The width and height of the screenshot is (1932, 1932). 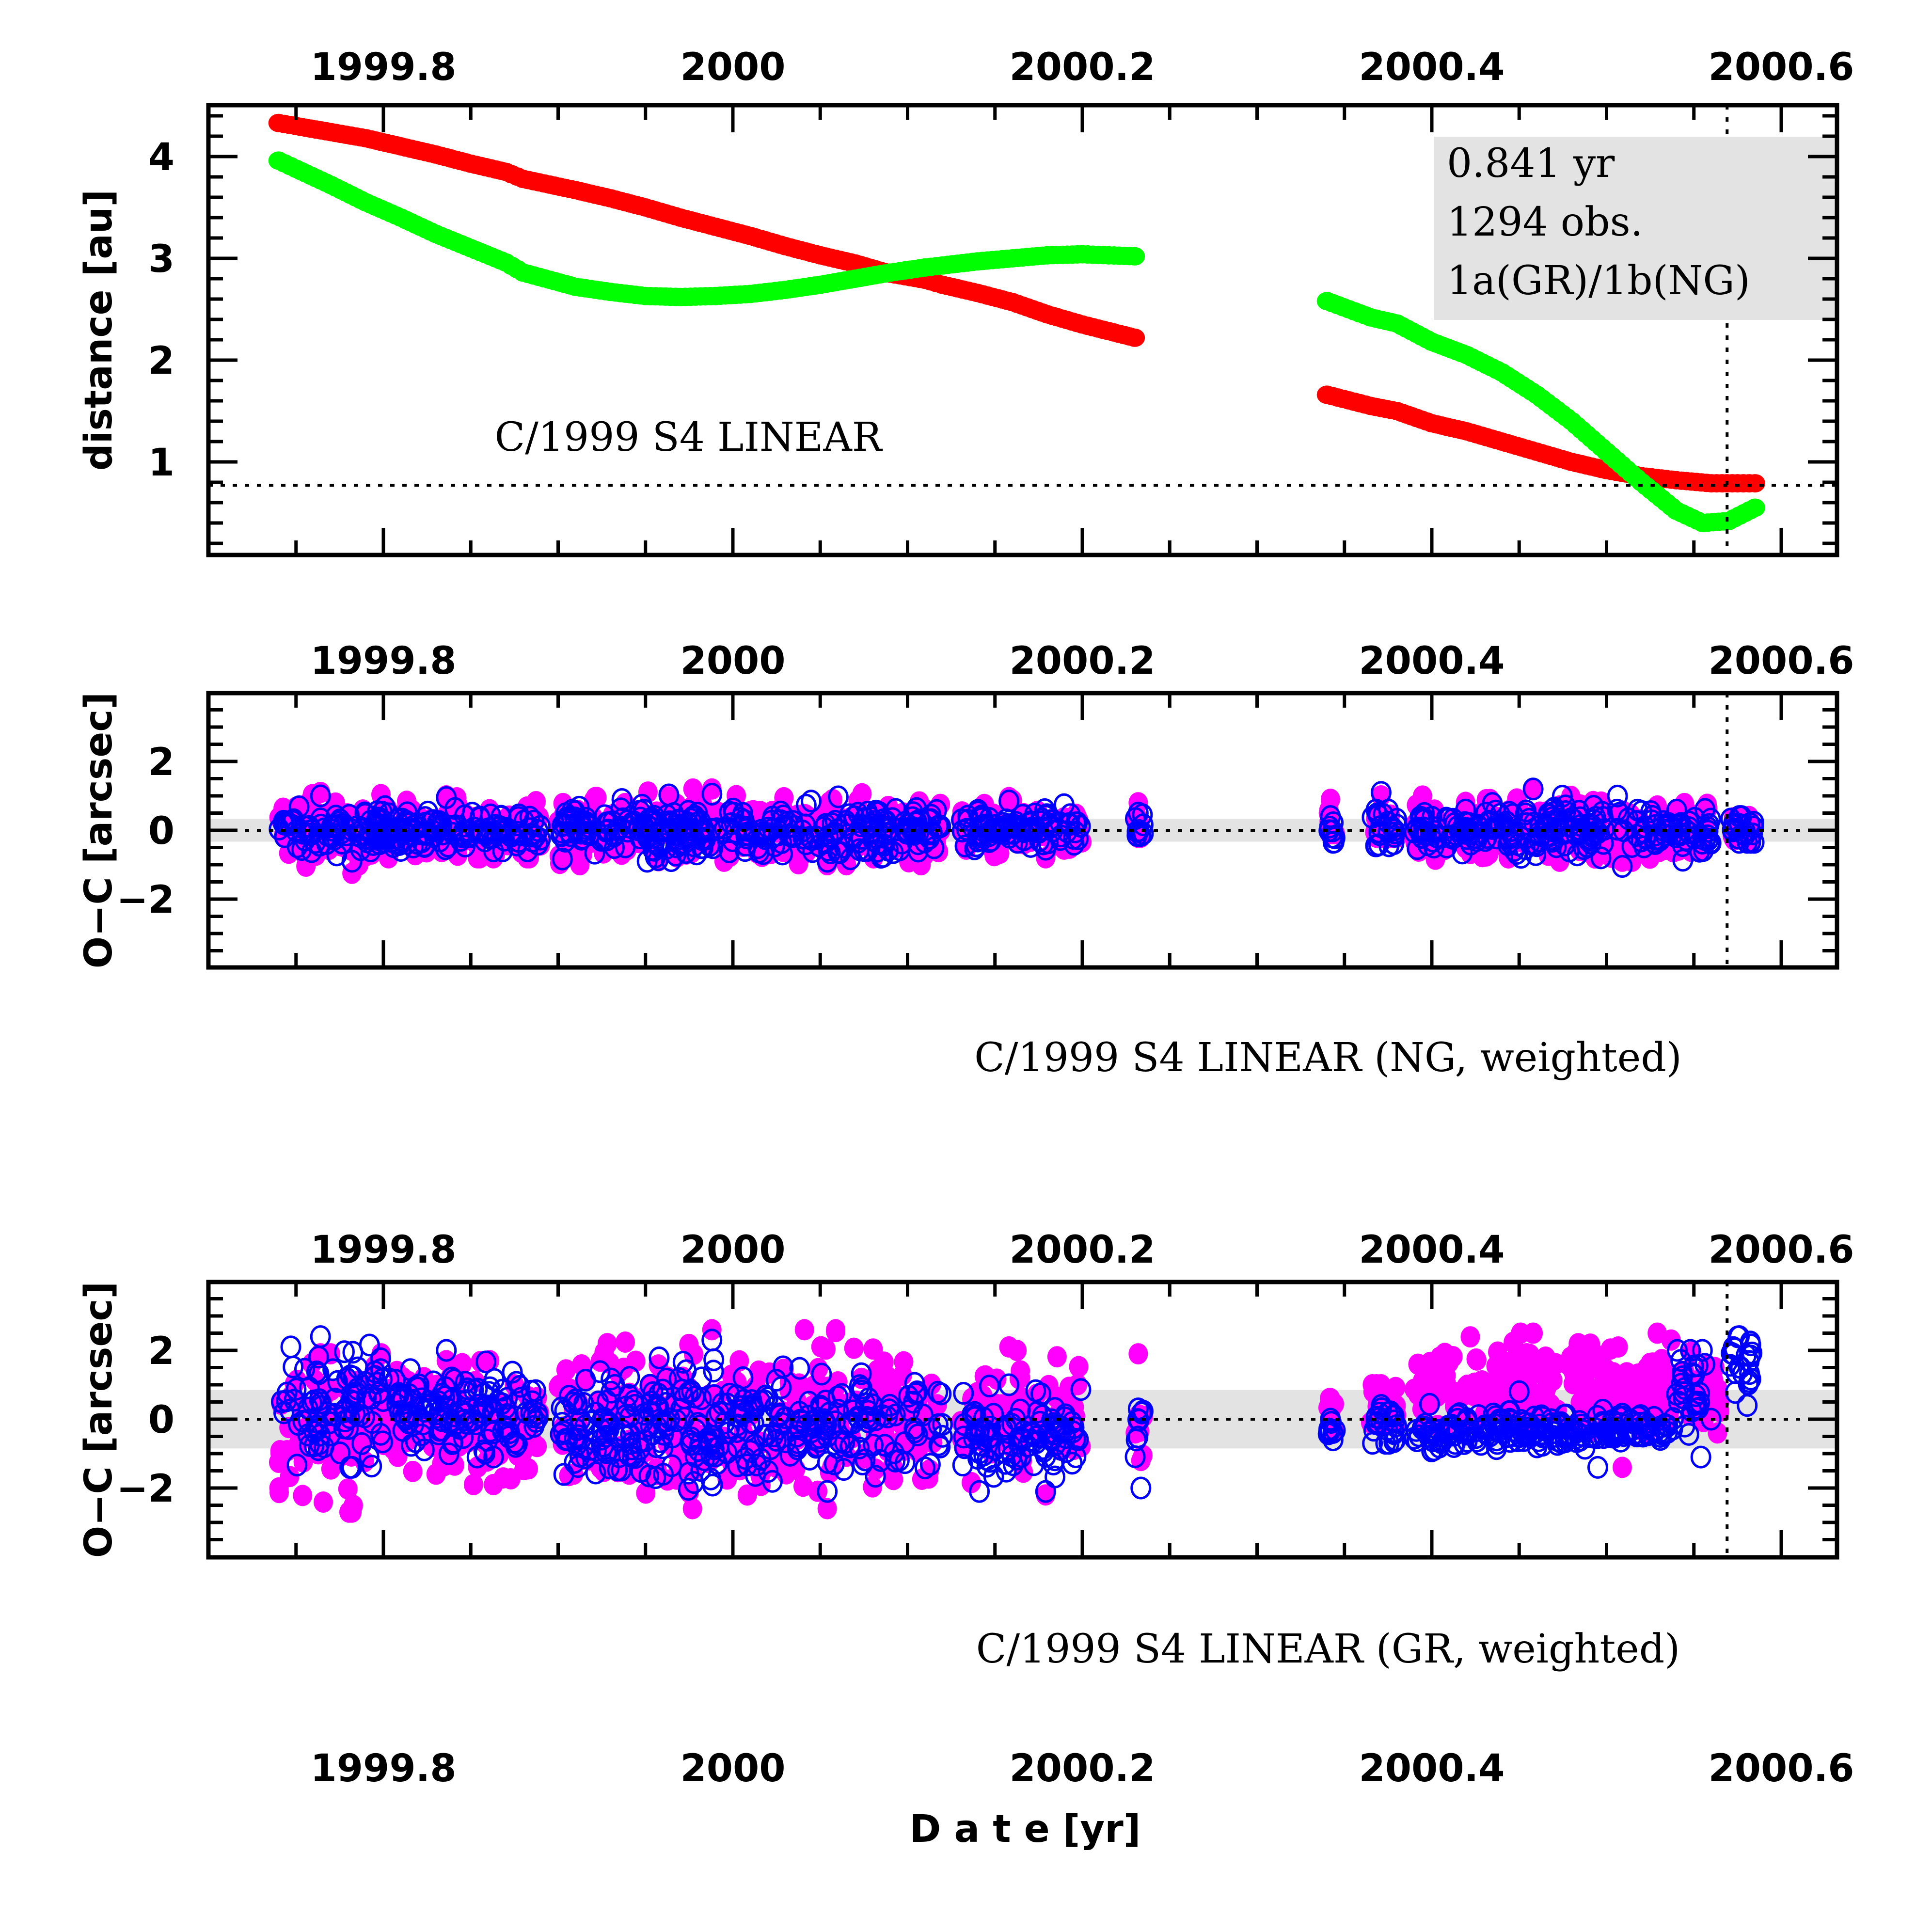 I want to click on info-box-line: 1294 obs., so click(x=1545, y=222).